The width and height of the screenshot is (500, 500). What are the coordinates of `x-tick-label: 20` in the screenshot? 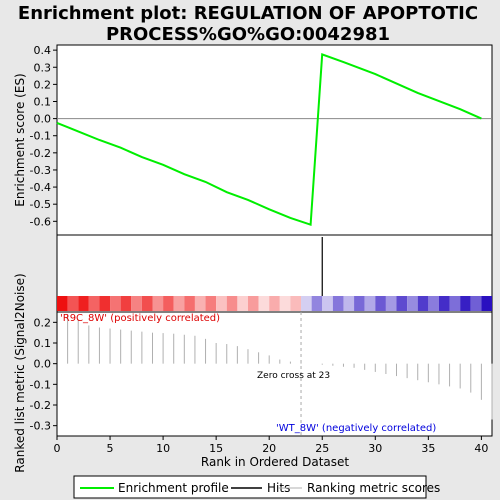 It's located at (269, 448).